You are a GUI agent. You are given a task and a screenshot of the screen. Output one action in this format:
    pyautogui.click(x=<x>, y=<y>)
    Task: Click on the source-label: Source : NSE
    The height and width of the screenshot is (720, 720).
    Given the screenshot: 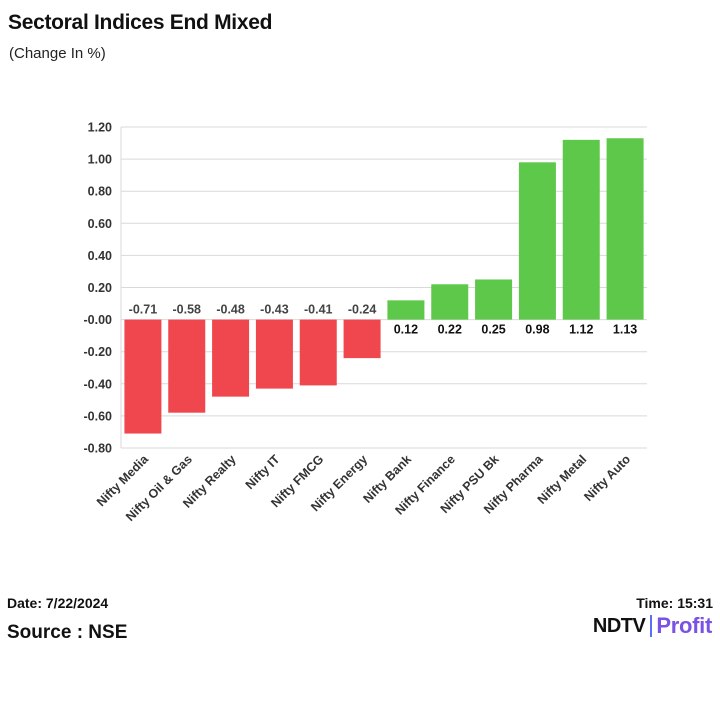 What is the action you would take?
    pyautogui.click(x=67, y=632)
    